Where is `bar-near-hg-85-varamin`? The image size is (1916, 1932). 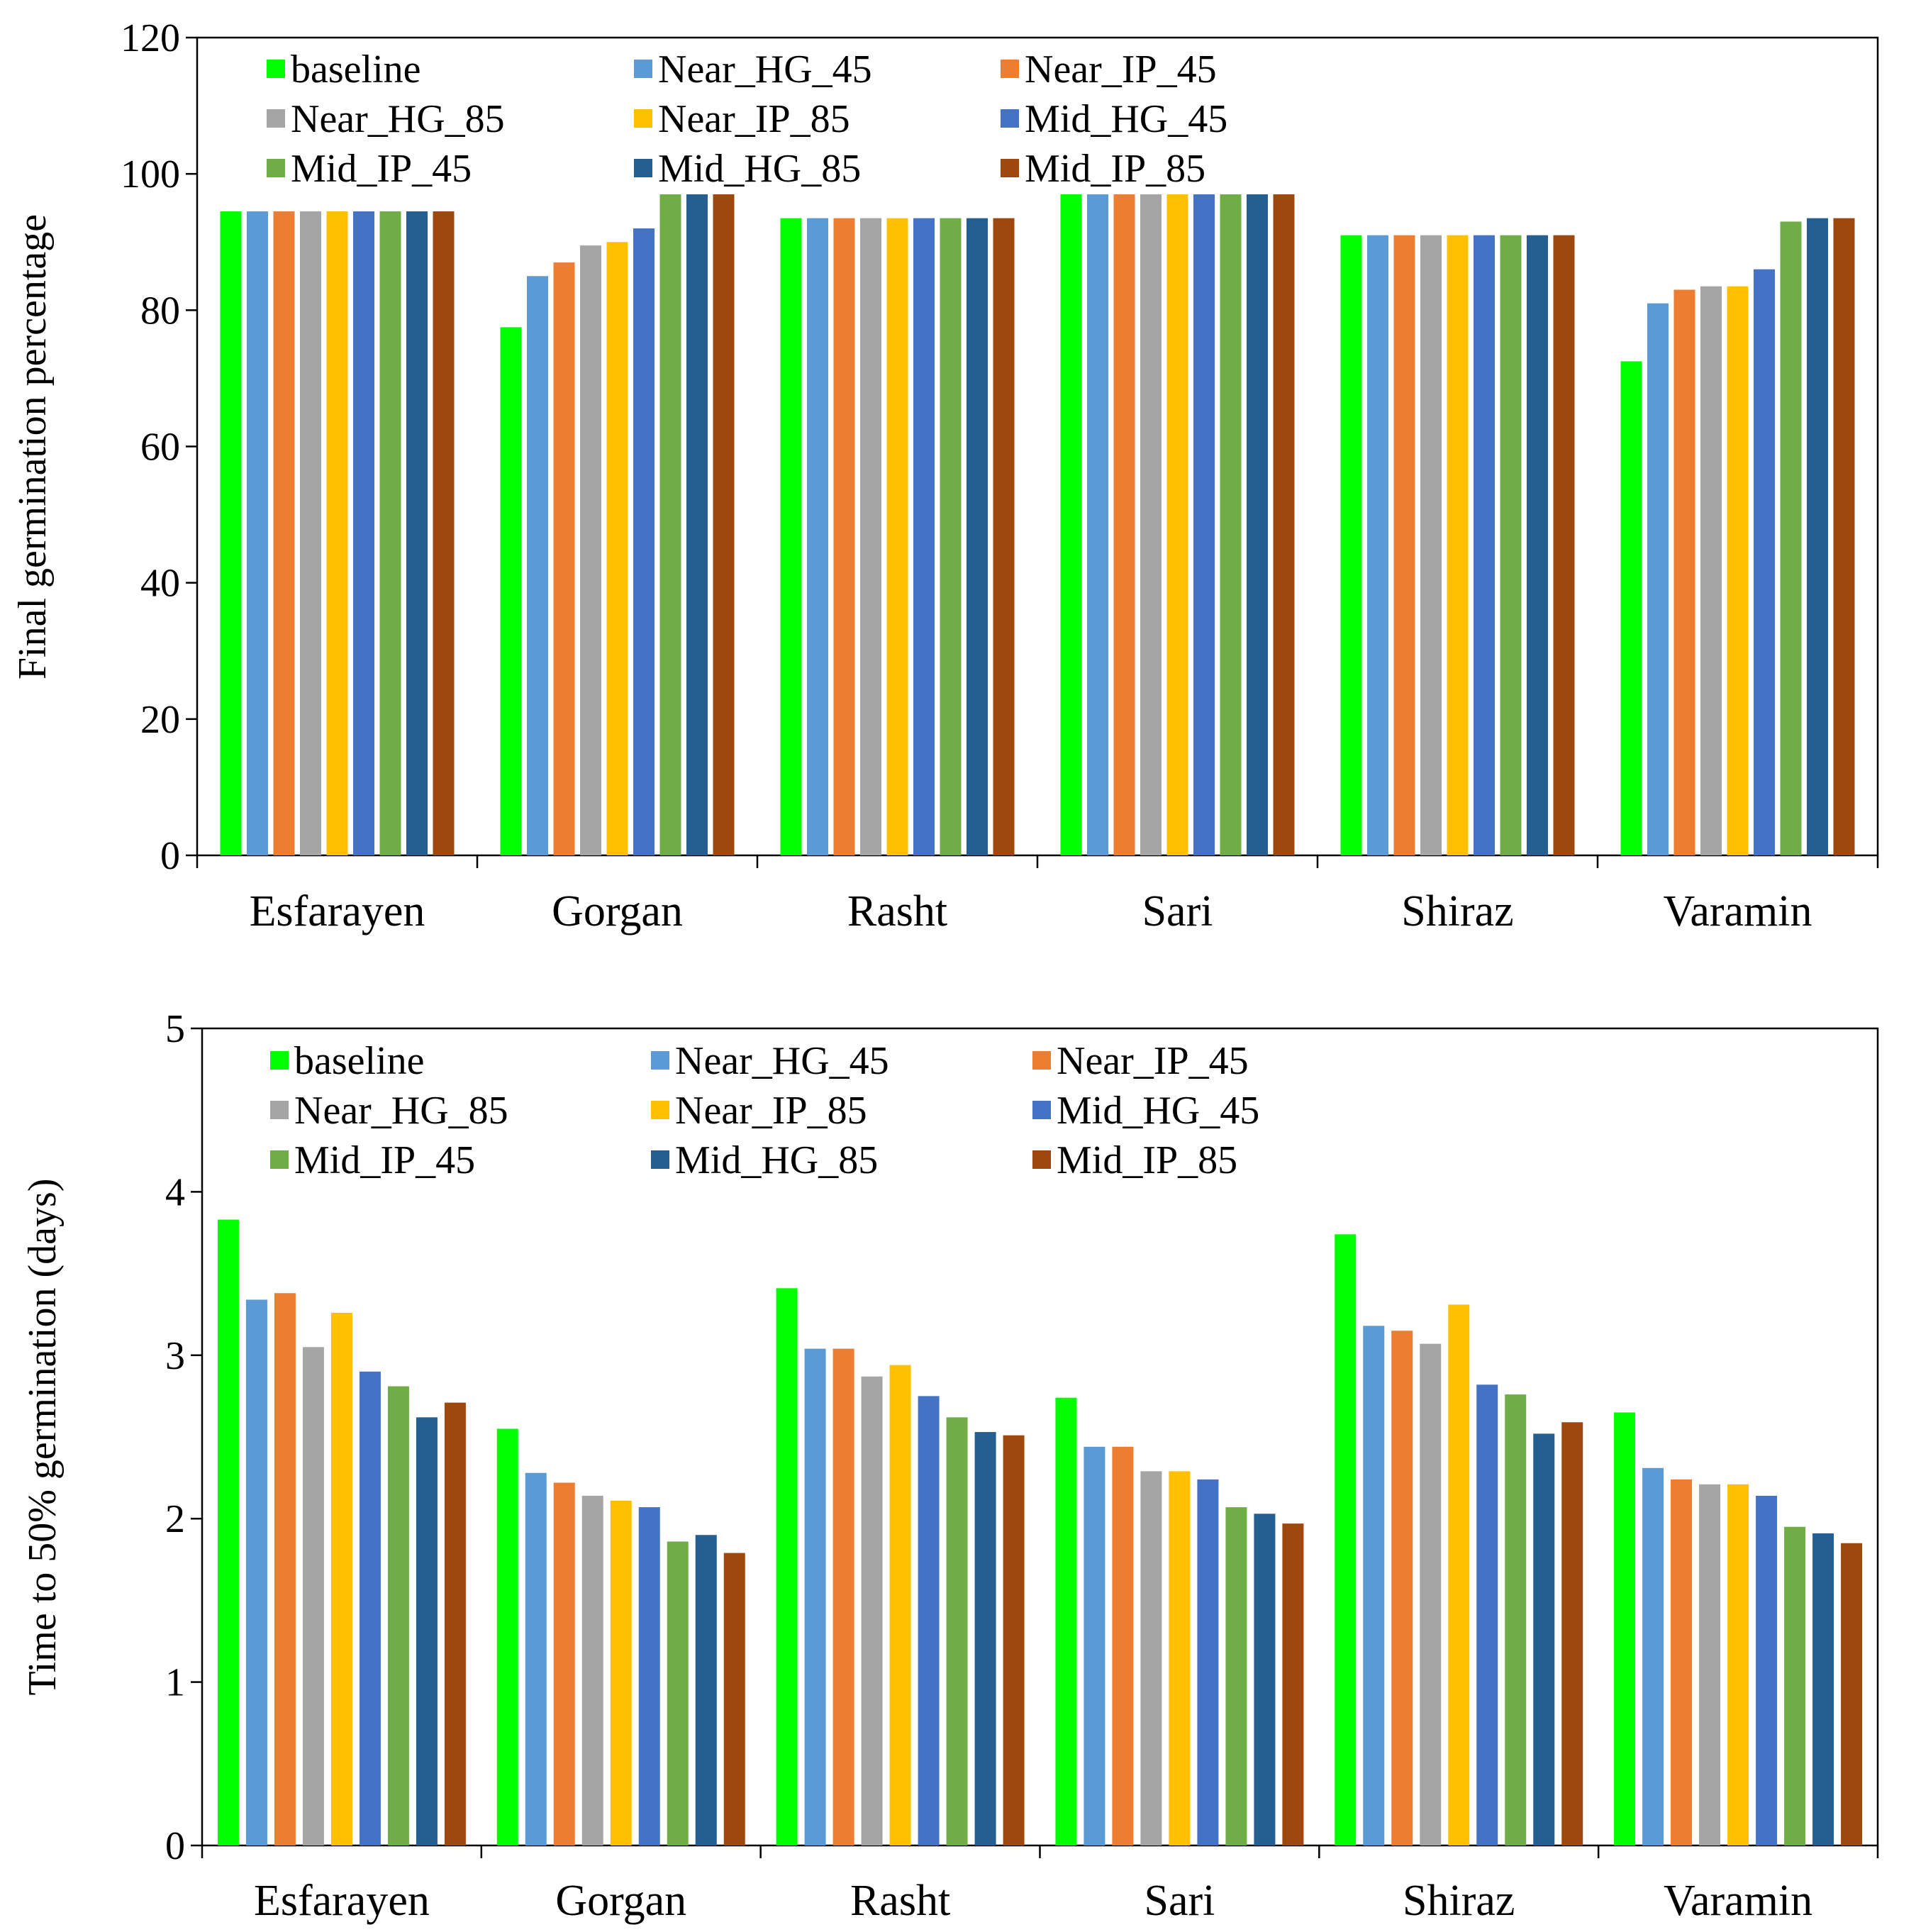 bar-near-hg-85-varamin is located at coordinates (1711, 570).